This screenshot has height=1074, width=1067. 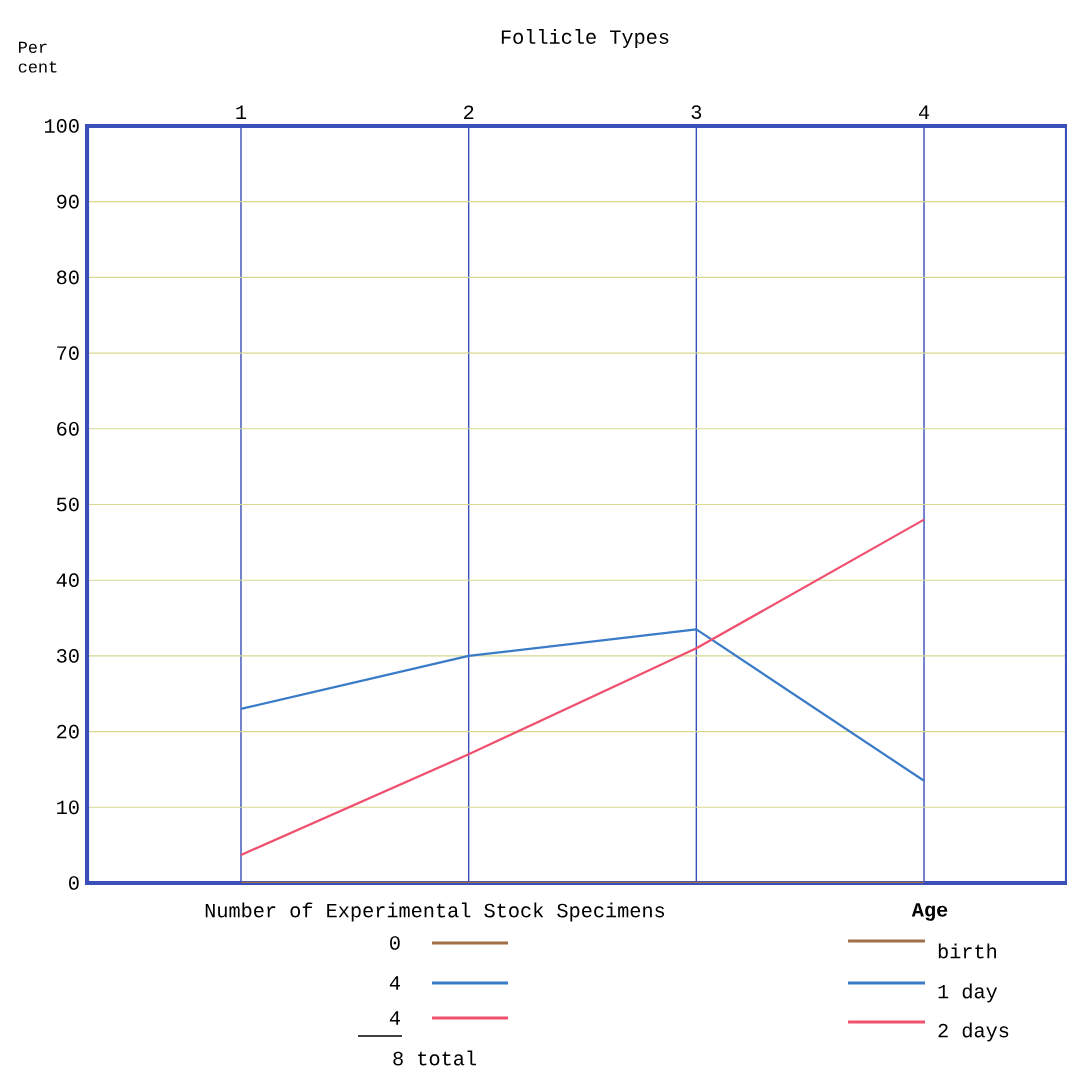 What do you see at coordinates (582, 705) in the screenshot?
I see `line-series` at bounding box center [582, 705].